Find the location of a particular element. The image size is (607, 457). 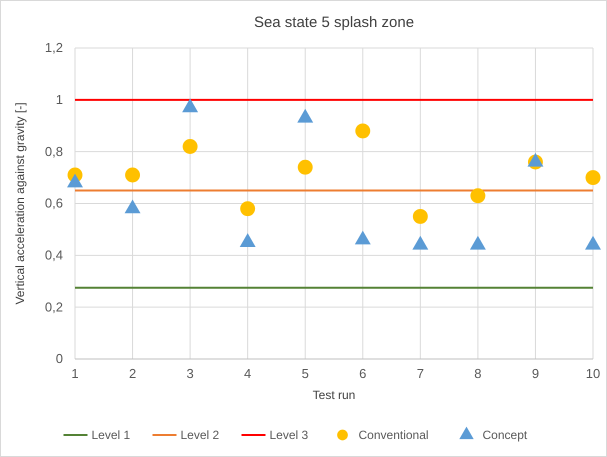

y-tick-label: 0,6 is located at coordinates (53, 203).